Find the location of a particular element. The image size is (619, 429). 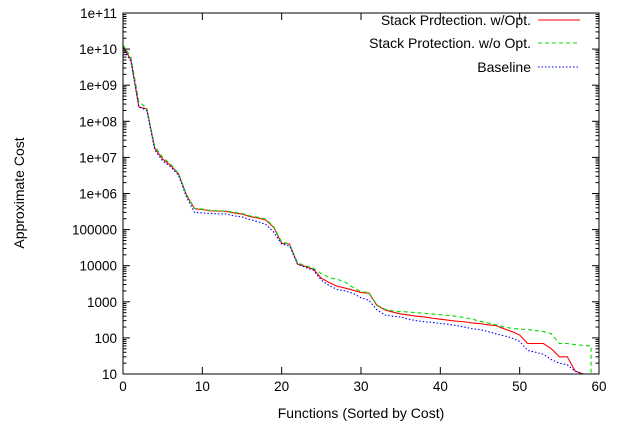

y-tick-label: 1e+07 is located at coordinates (98, 157).